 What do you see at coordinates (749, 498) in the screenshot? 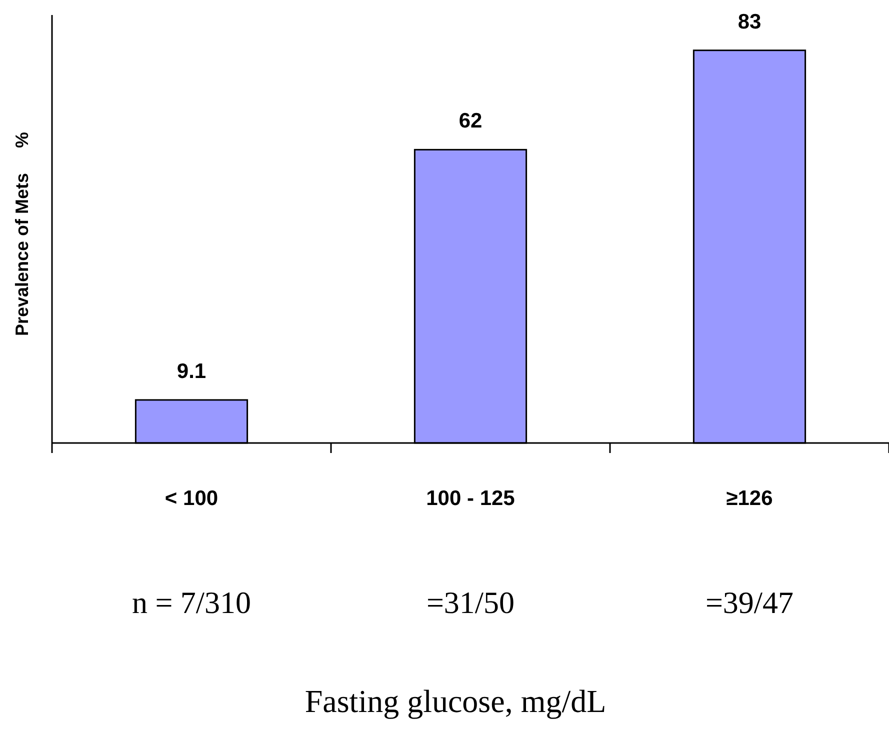
I see `x-tick-label: ≥126` at bounding box center [749, 498].